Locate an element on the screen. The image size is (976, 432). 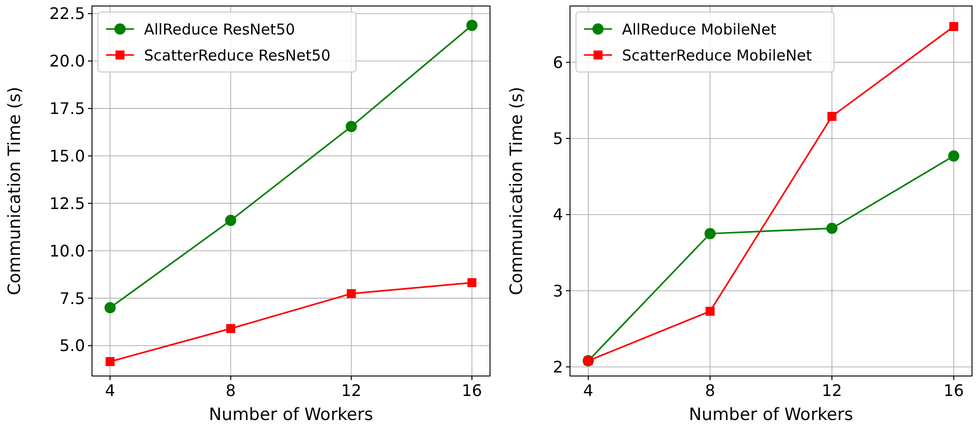
y-tick-label: 22.5 is located at coordinates (67, 14).